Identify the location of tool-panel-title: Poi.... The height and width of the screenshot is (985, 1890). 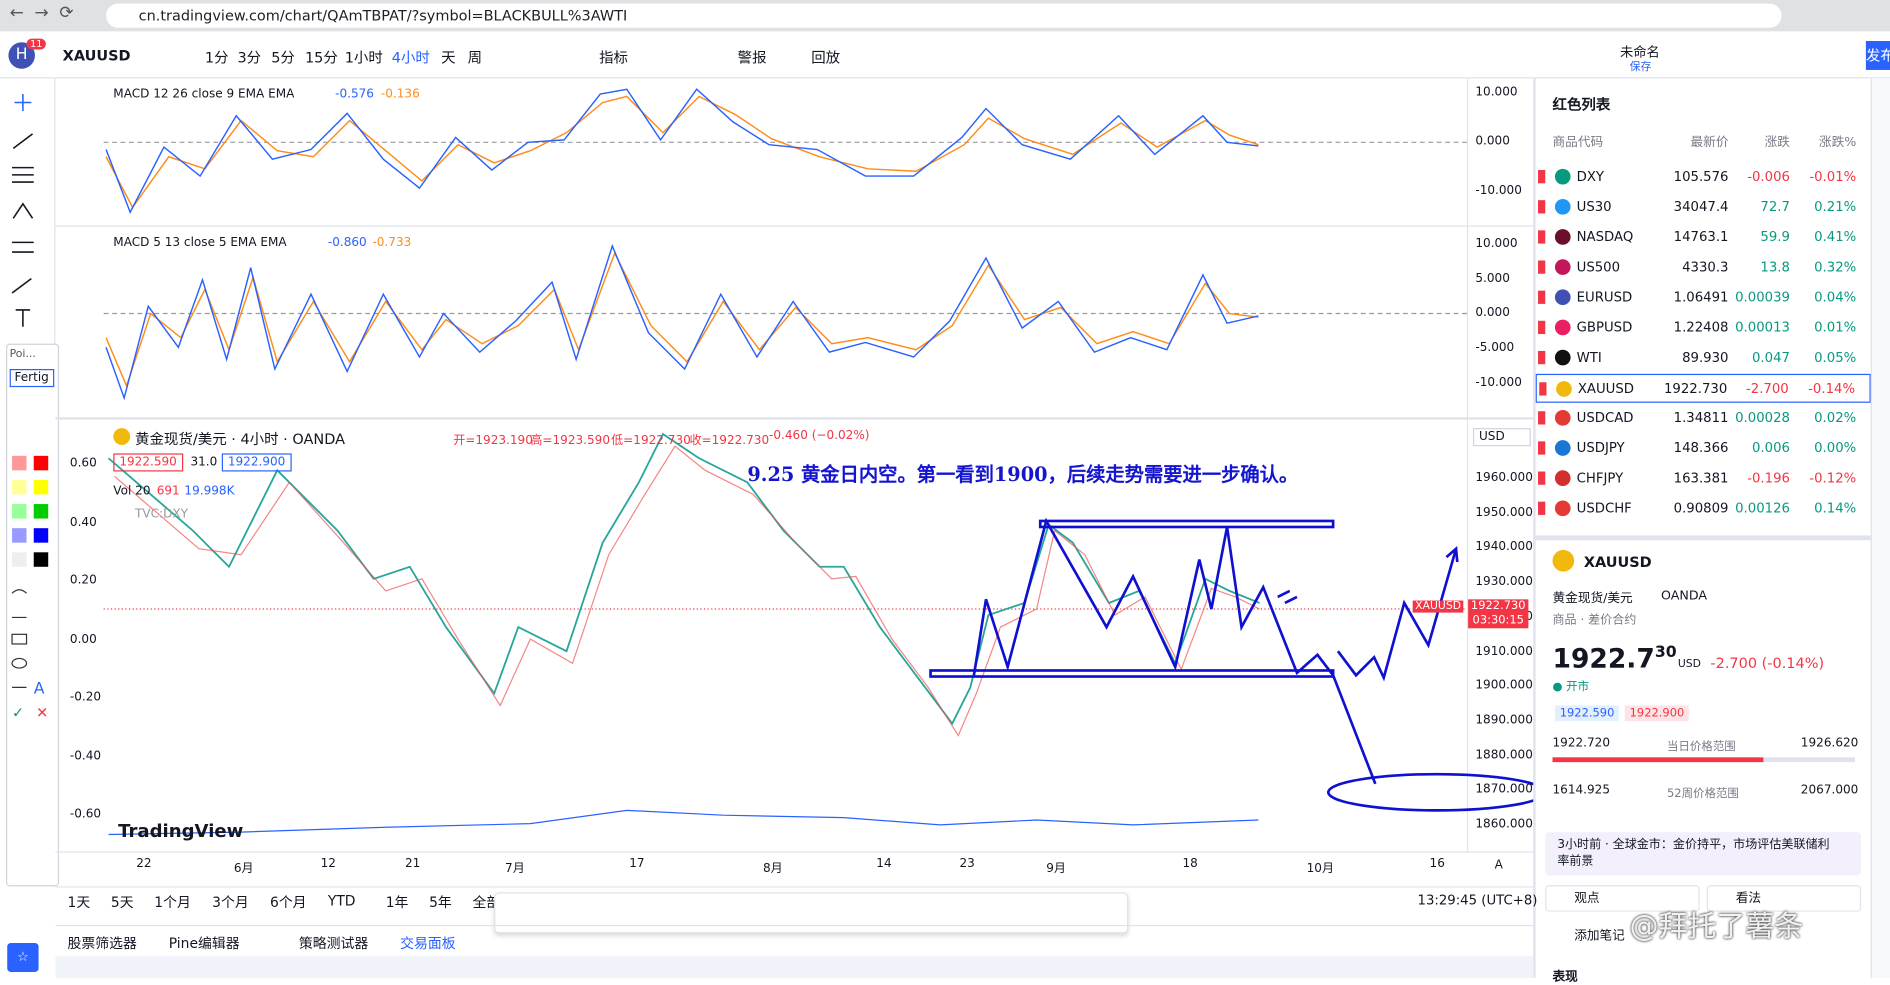
(22, 354).